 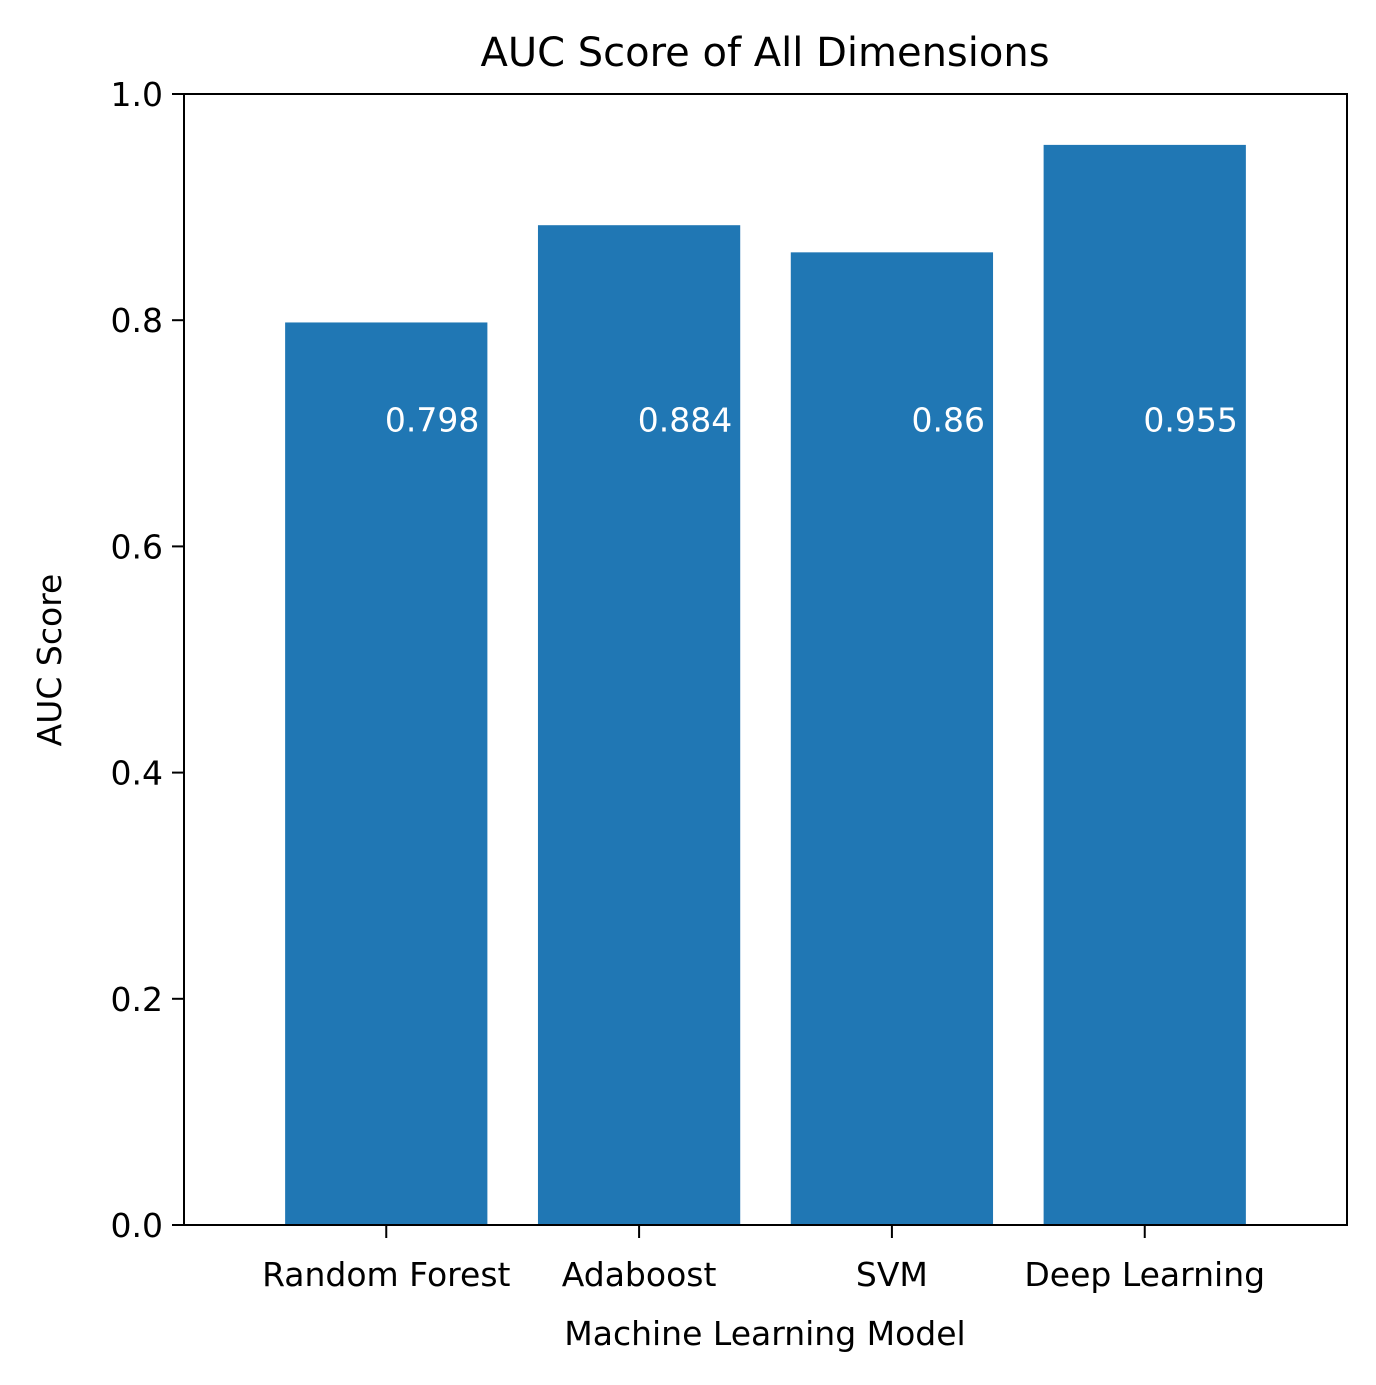 I want to click on x-tick-label: Random Forest, so click(x=386, y=1274).